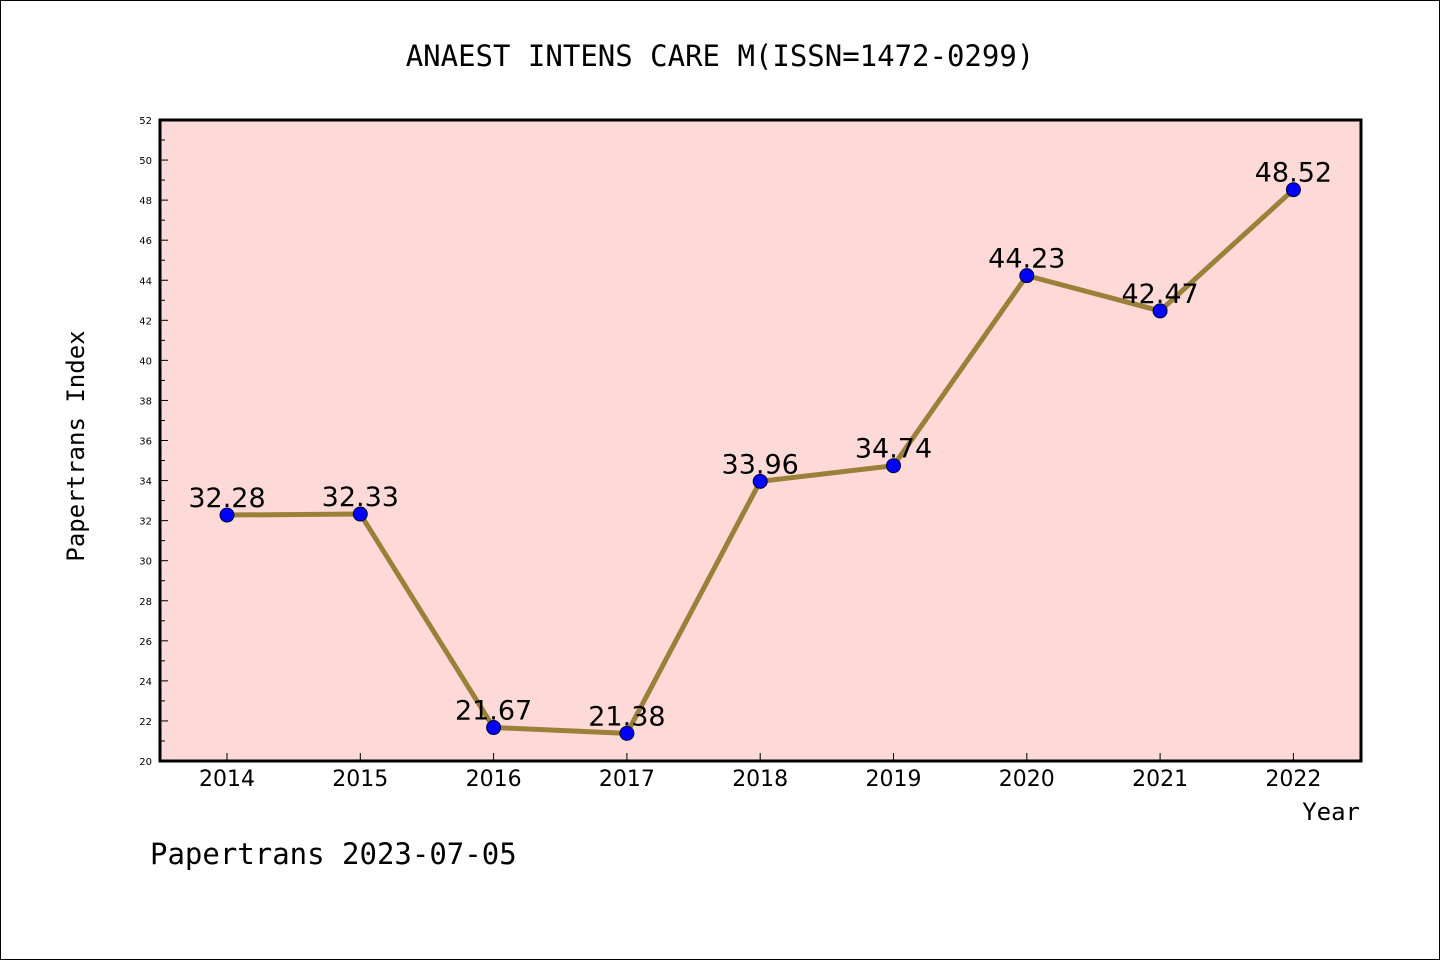  I want to click on y-axis: 20 22 24 26 28 30 32 34 36 38 40 42 44 46 48 50 52, so click(153, 442).